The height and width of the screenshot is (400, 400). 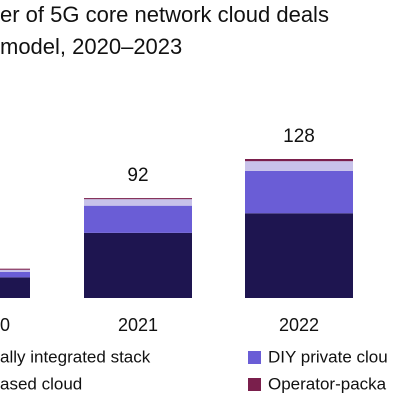 What do you see at coordinates (327, 383) in the screenshot?
I see `legend-label: Operator-packa` at bounding box center [327, 383].